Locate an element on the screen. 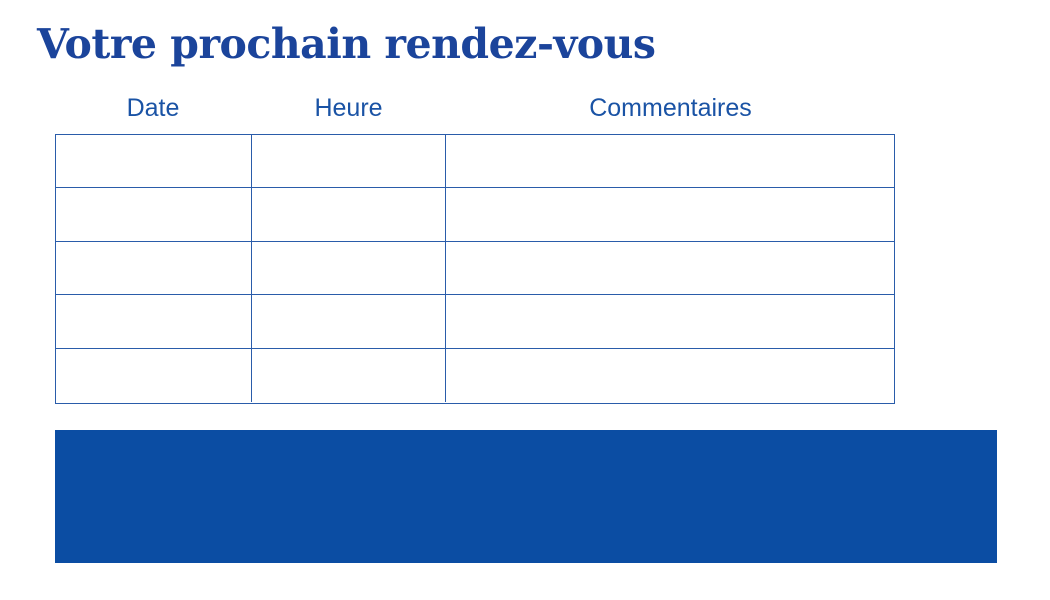  column-header-commentaires: Commentaires is located at coordinates (670, 108).